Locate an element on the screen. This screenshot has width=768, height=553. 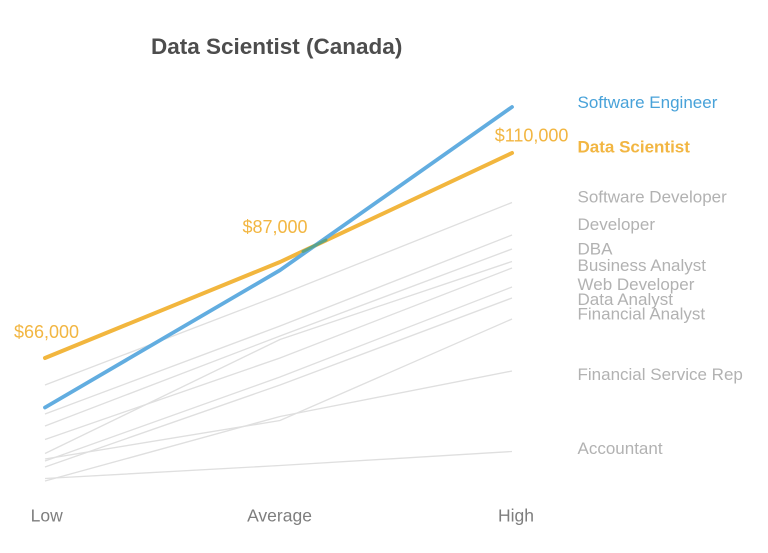
svg-text: Accountant is located at coordinates (620, 448).